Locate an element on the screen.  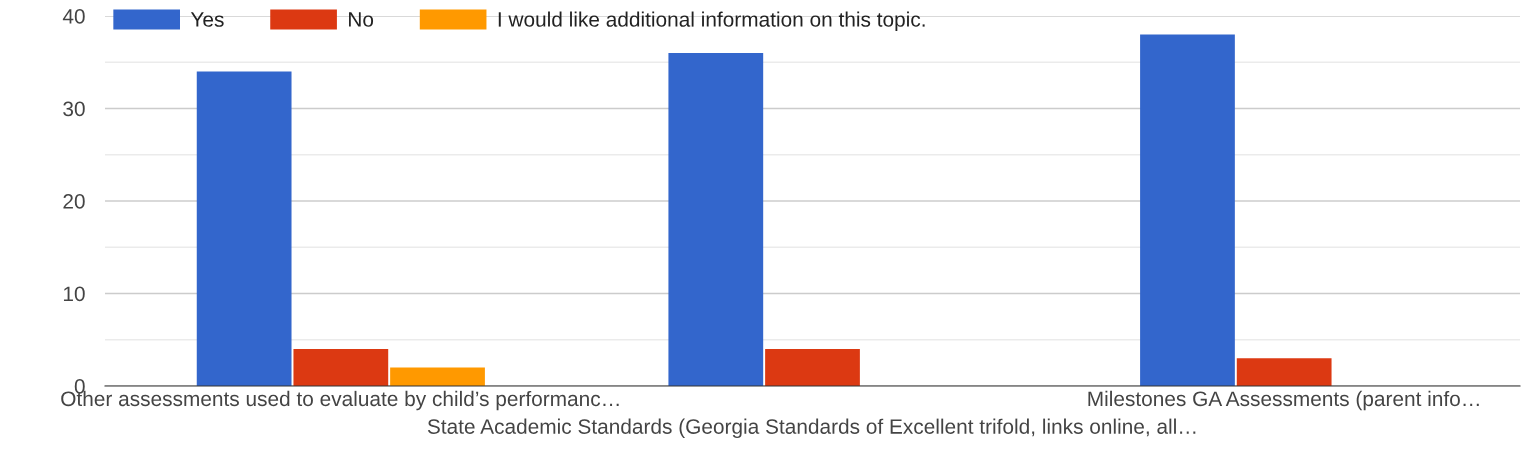
y-tick-label: 10 is located at coordinates (74, 294).